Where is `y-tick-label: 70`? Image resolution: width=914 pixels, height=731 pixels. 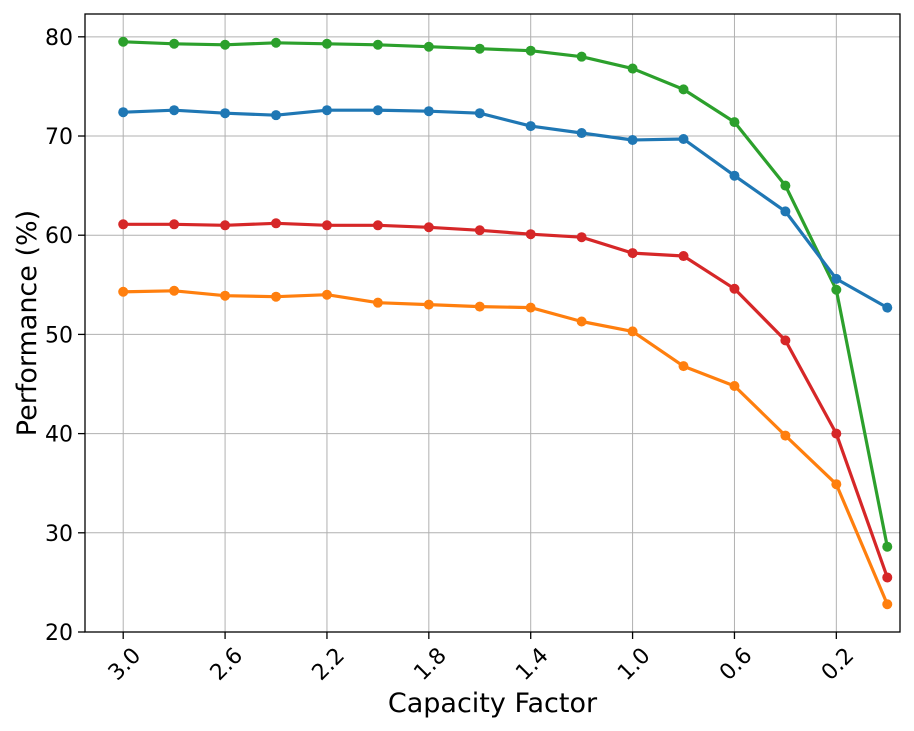 y-tick-label: 70 is located at coordinates (59, 137).